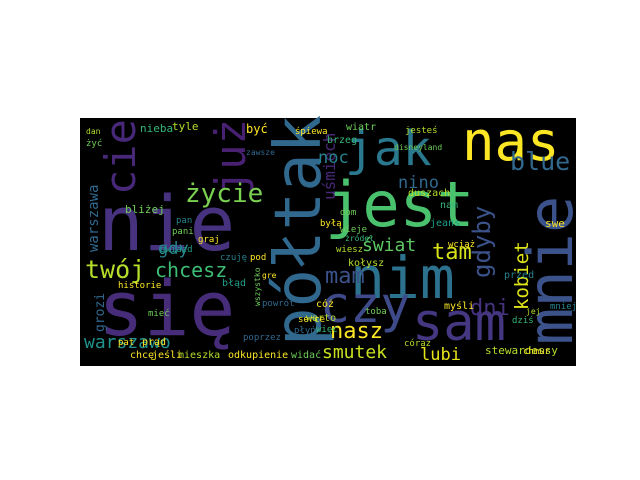 This screenshot has width=640, height=480. Describe the element at coordinates (354, 352) in the screenshot. I see `word: smutek` at that location.